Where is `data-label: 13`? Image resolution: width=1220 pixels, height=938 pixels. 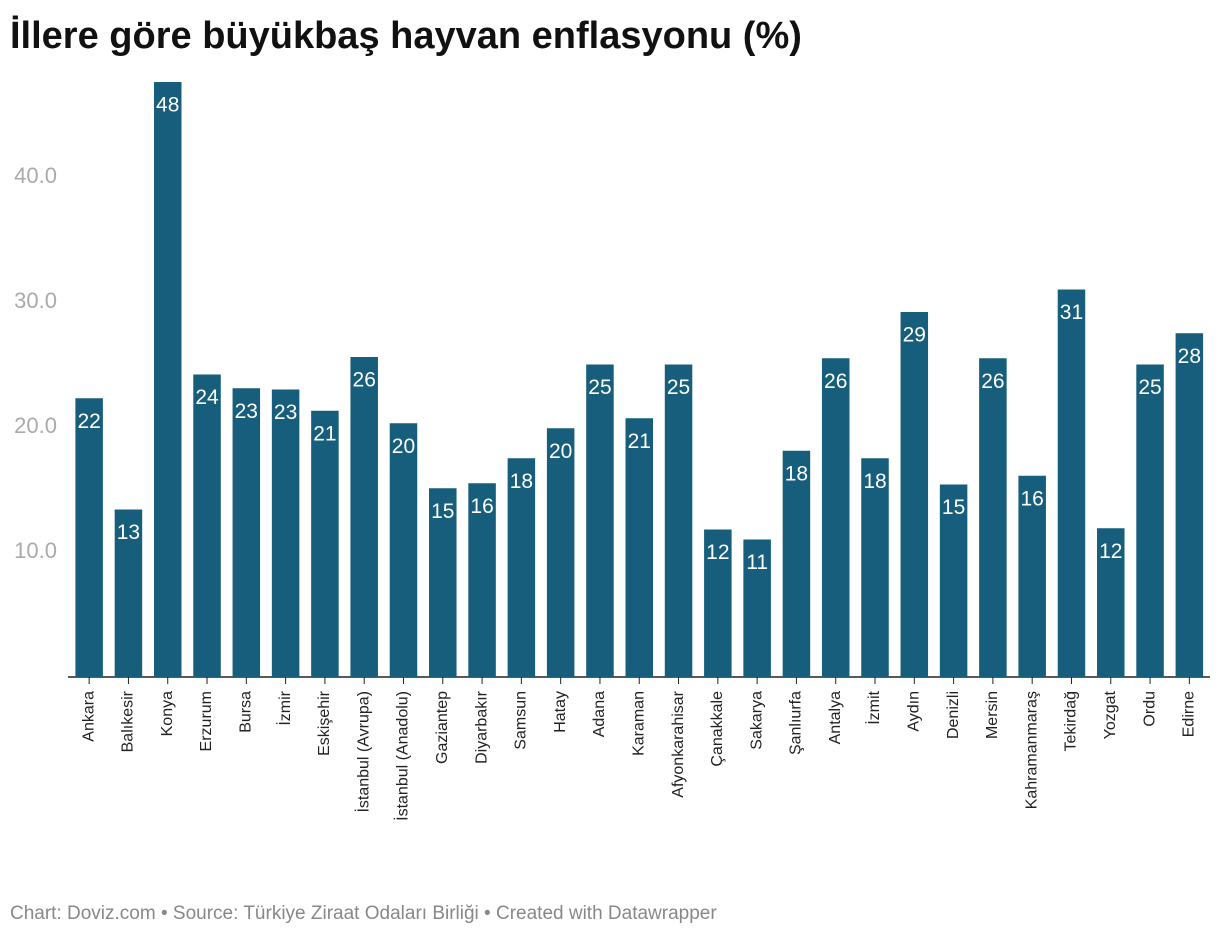 data-label: 13 is located at coordinates (128, 532).